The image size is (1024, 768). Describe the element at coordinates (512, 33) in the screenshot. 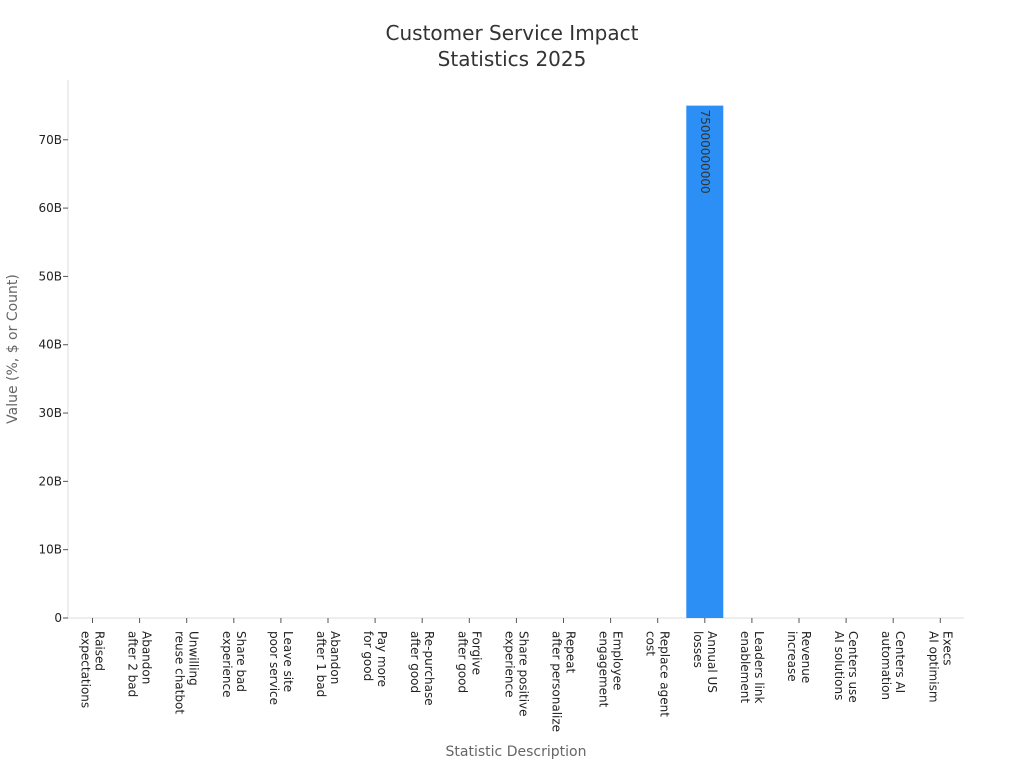

I see `chart-title-line-1: Customer Service Impact` at that location.